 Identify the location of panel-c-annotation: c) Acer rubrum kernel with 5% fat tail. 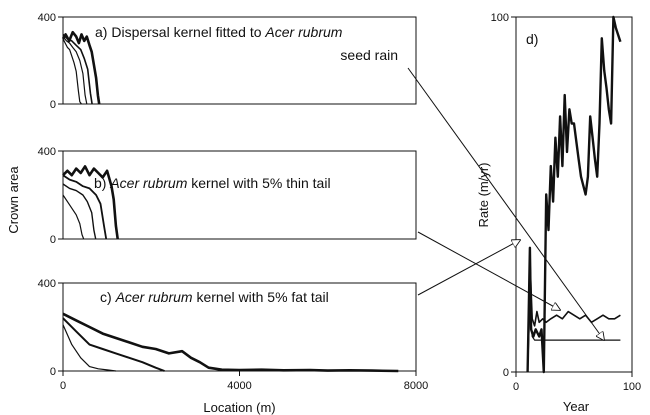
(214, 297).